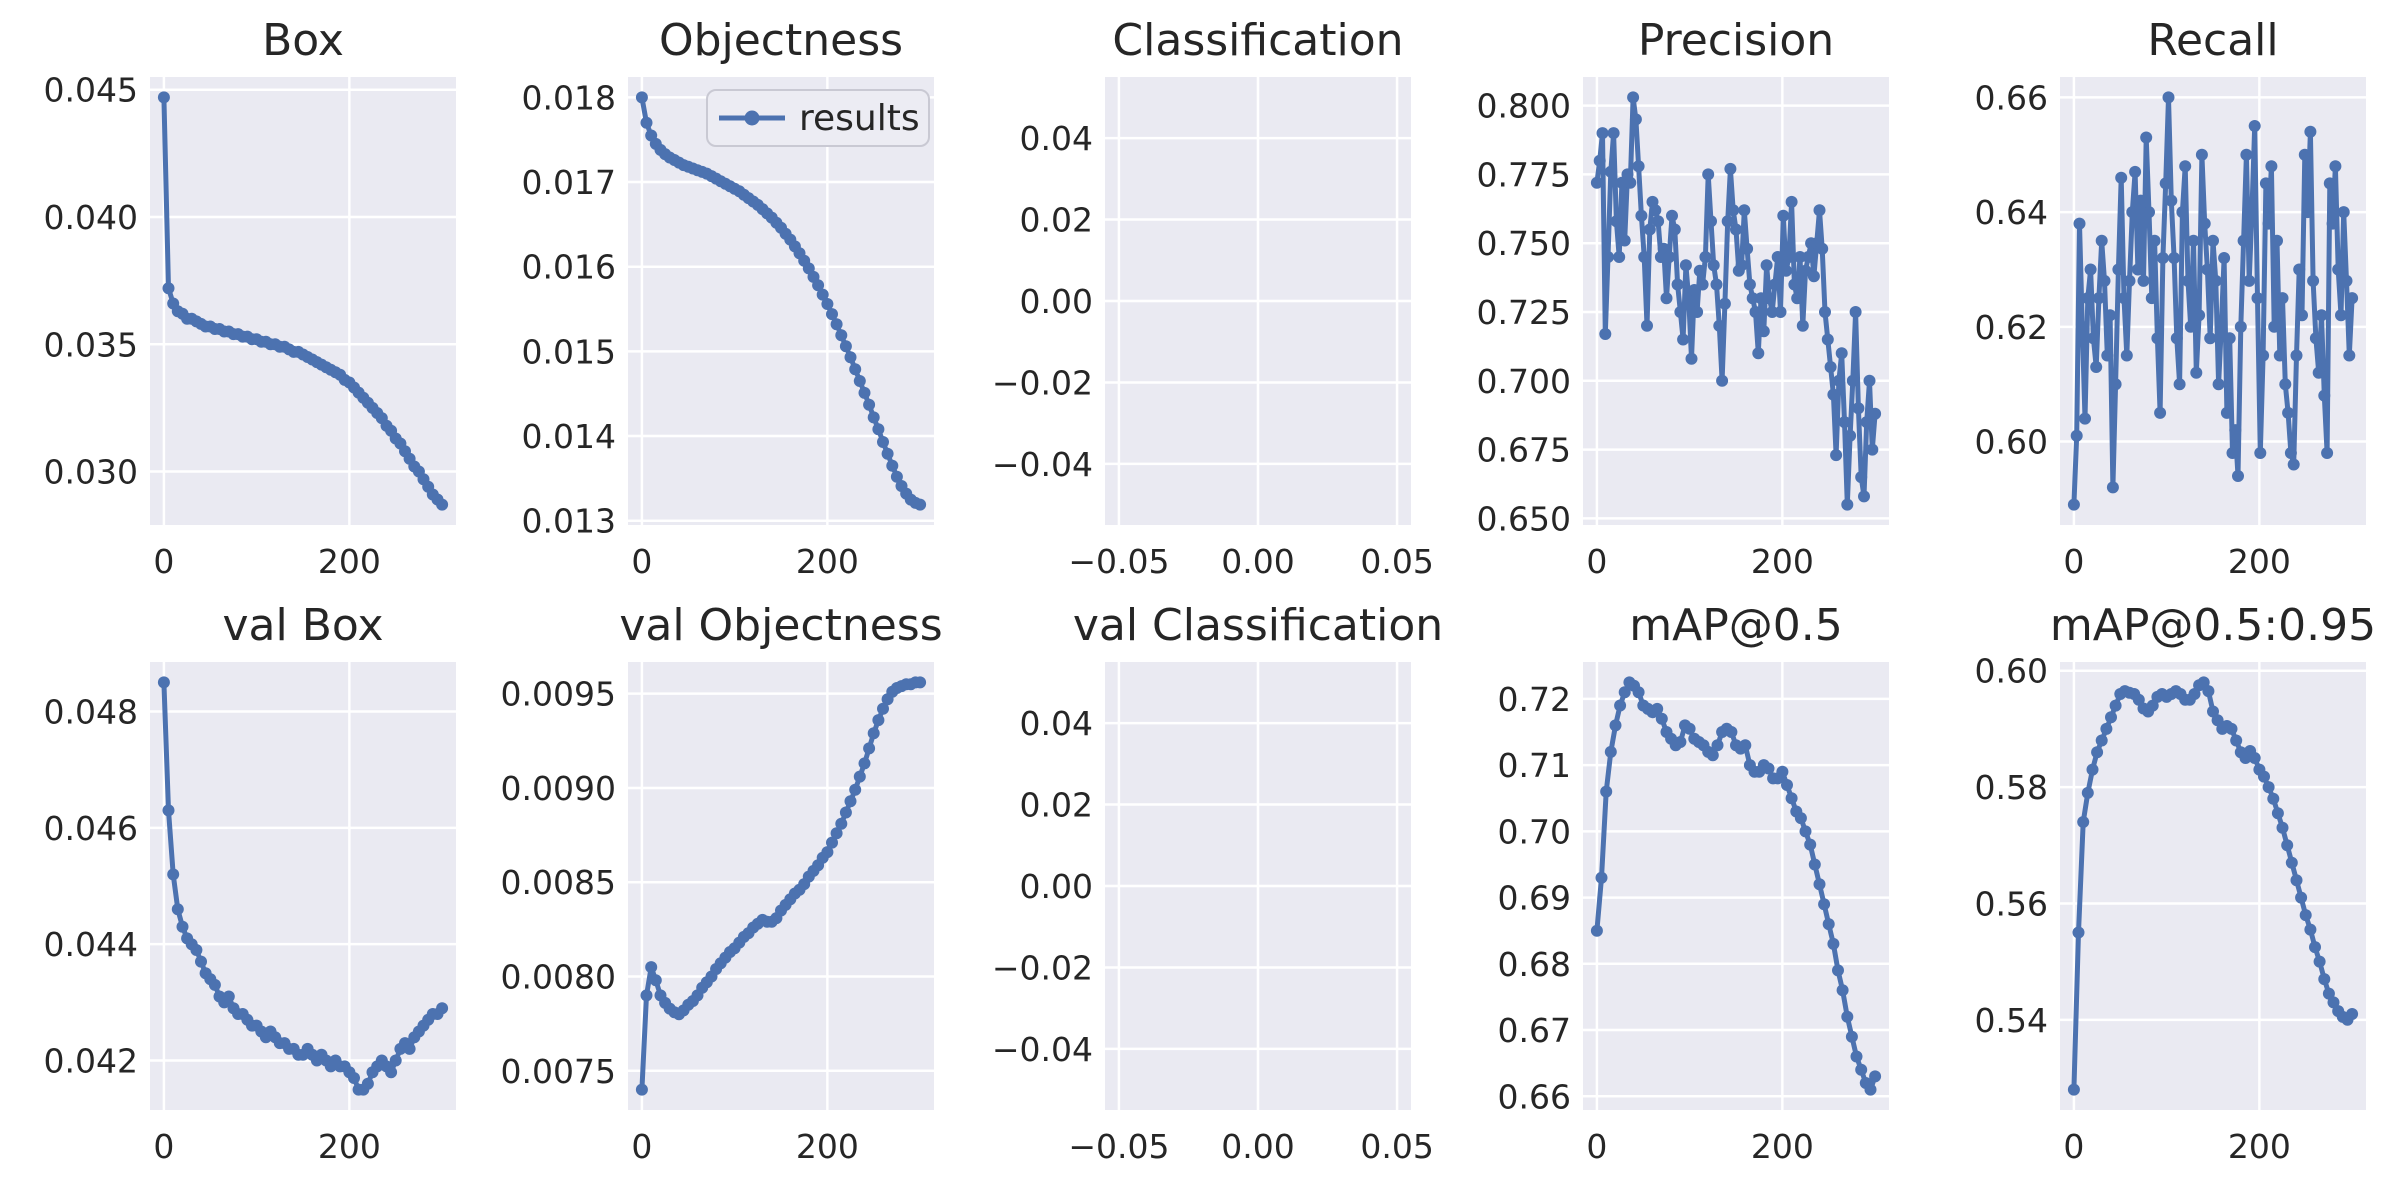 The width and height of the screenshot is (2400, 1204). I want to click on chart-title: val Classification, so click(1258, 625).